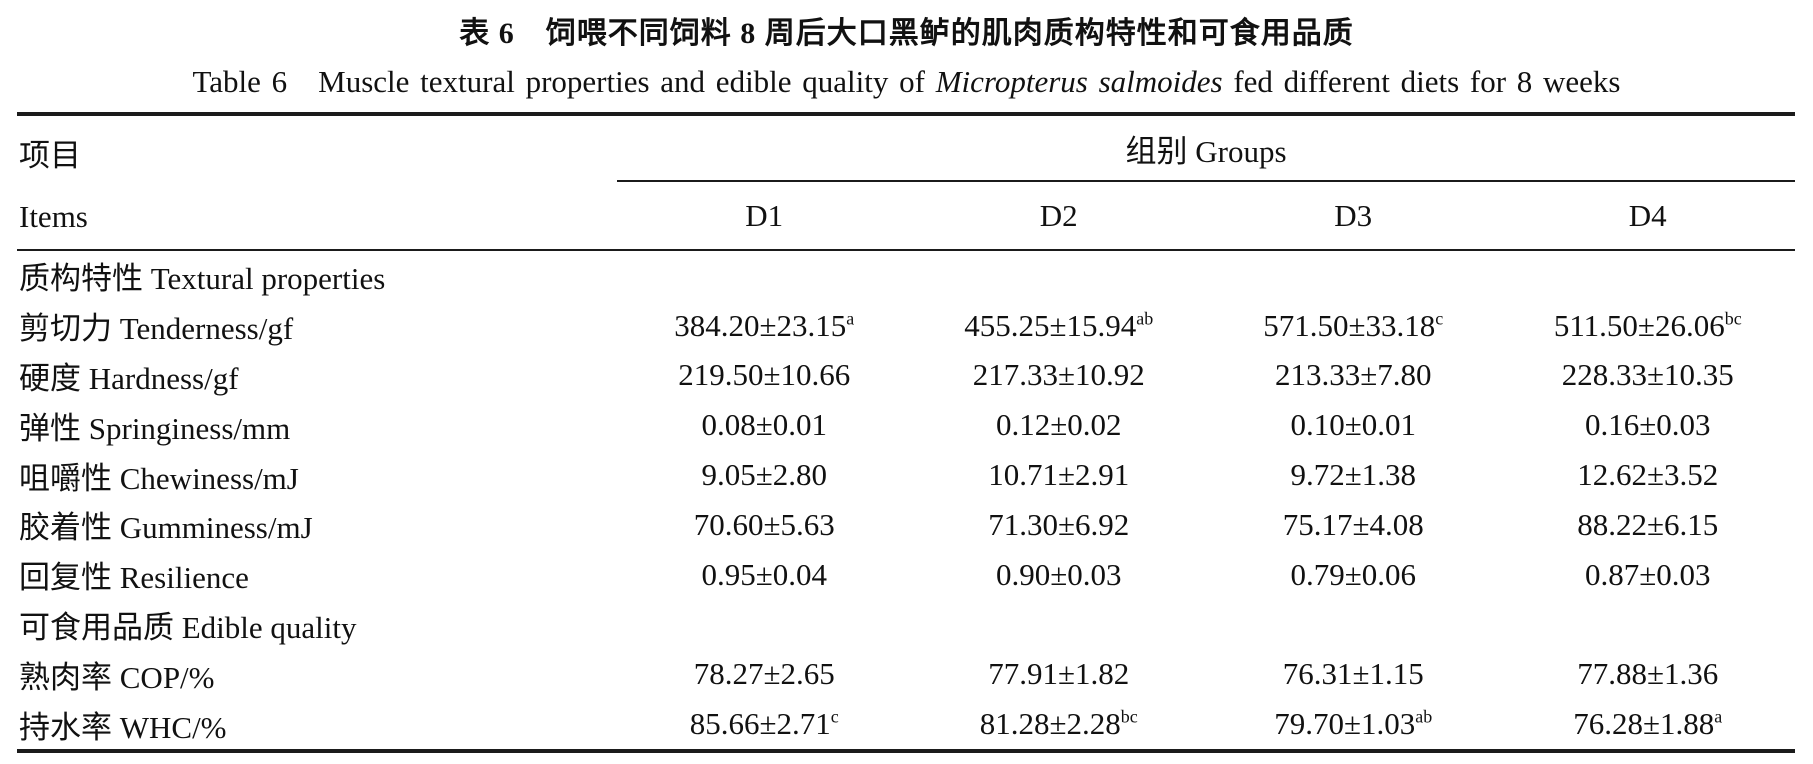  Describe the element at coordinates (906, 625) in the screenshot. I see `section-row: 可食用品质 Edible quality` at that location.